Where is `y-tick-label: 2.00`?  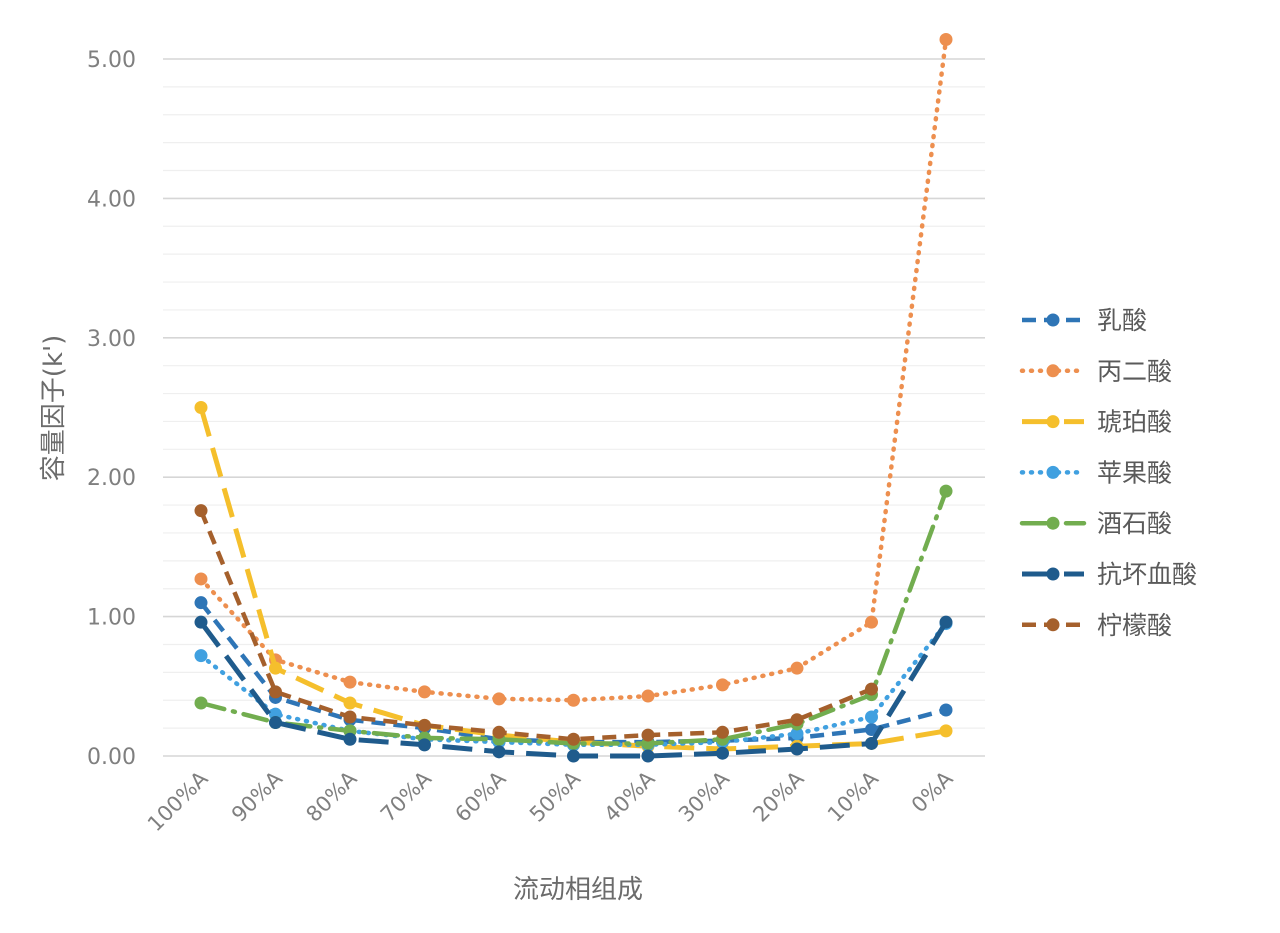 y-tick-label: 2.00 is located at coordinates (111, 478).